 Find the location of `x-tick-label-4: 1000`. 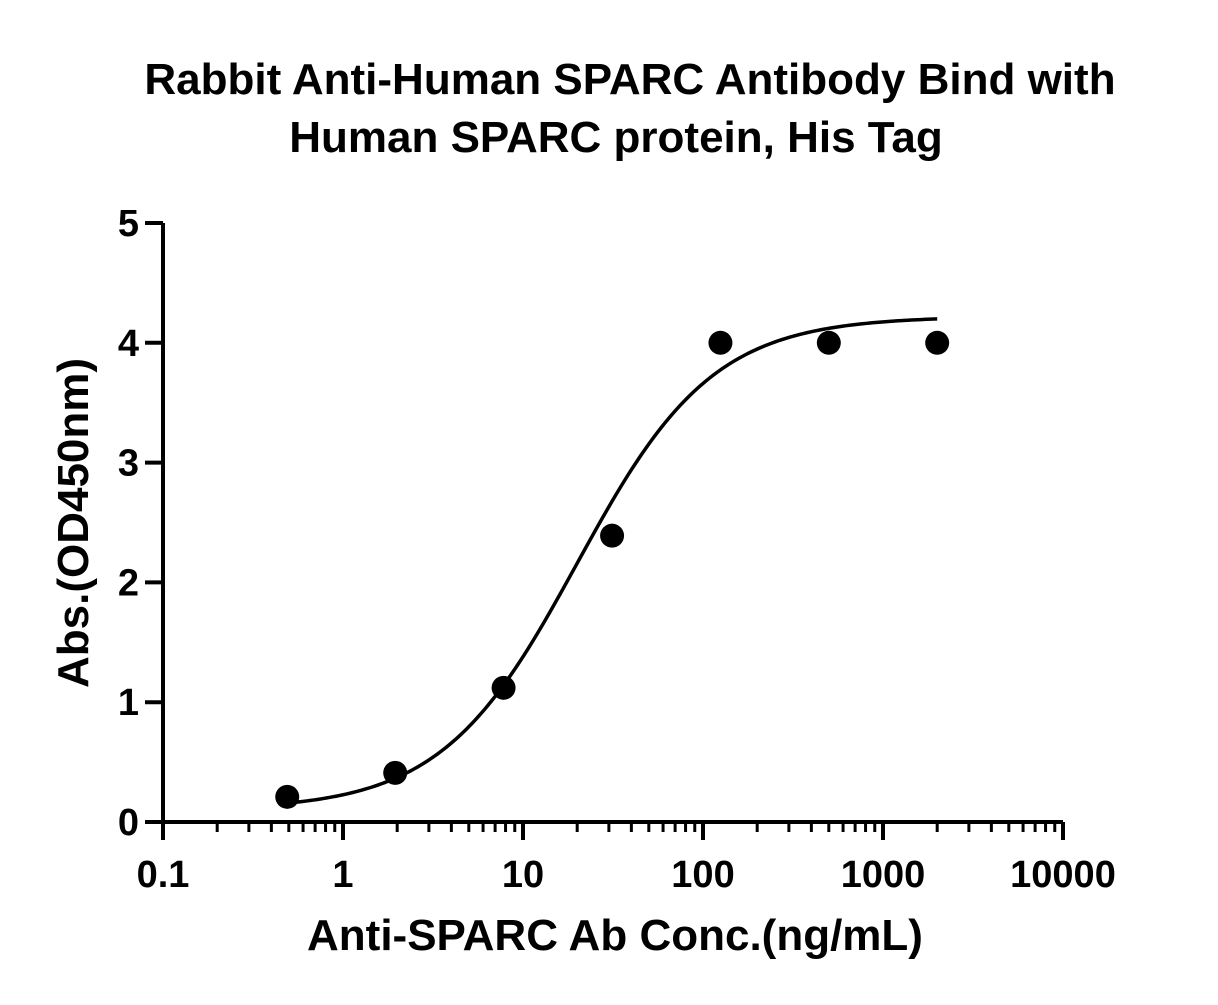

x-tick-label-4: 1000 is located at coordinates (883, 875).